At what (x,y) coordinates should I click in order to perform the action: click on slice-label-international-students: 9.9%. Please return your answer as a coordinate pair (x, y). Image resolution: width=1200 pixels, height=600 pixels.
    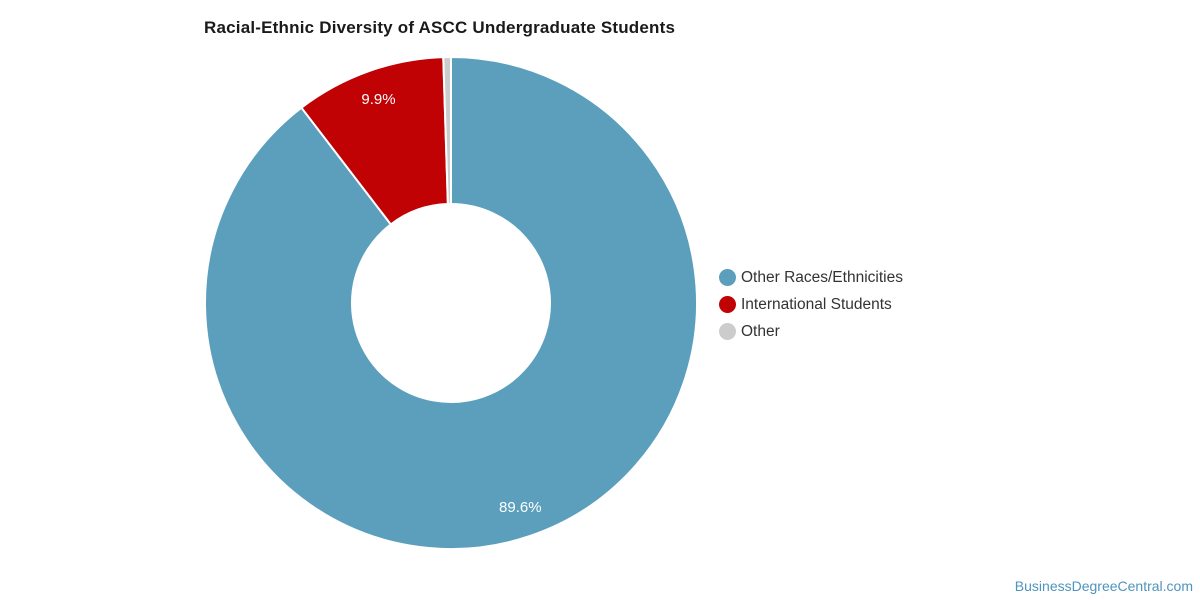
    Looking at the image, I should click on (378, 99).